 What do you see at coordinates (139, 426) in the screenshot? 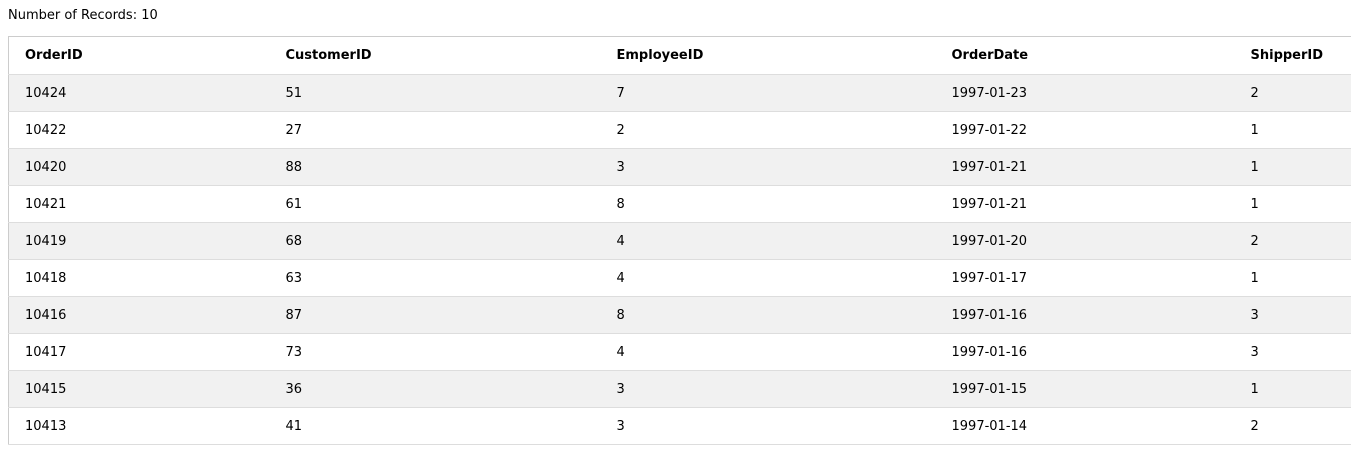
I see `cell-orderid: 10413` at bounding box center [139, 426].